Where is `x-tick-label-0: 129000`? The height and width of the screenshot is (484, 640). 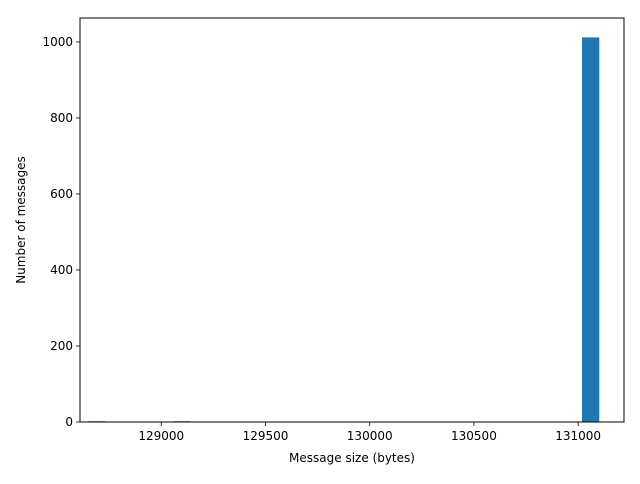
x-tick-label-0: 129000 is located at coordinates (161, 436).